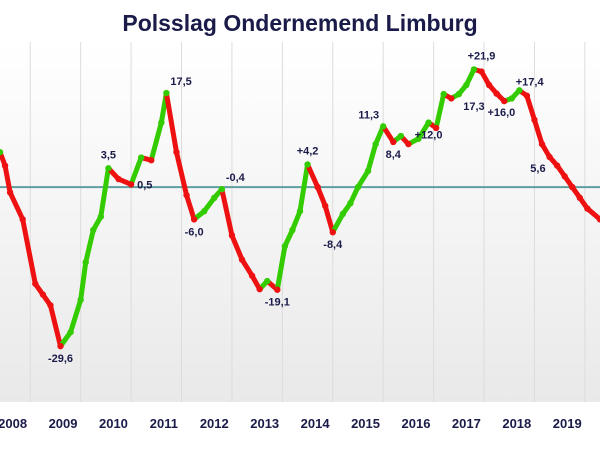 This screenshot has height=450, width=600. What do you see at coordinates (108, 155) in the screenshot?
I see `data-label-1: 3,5` at bounding box center [108, 155].